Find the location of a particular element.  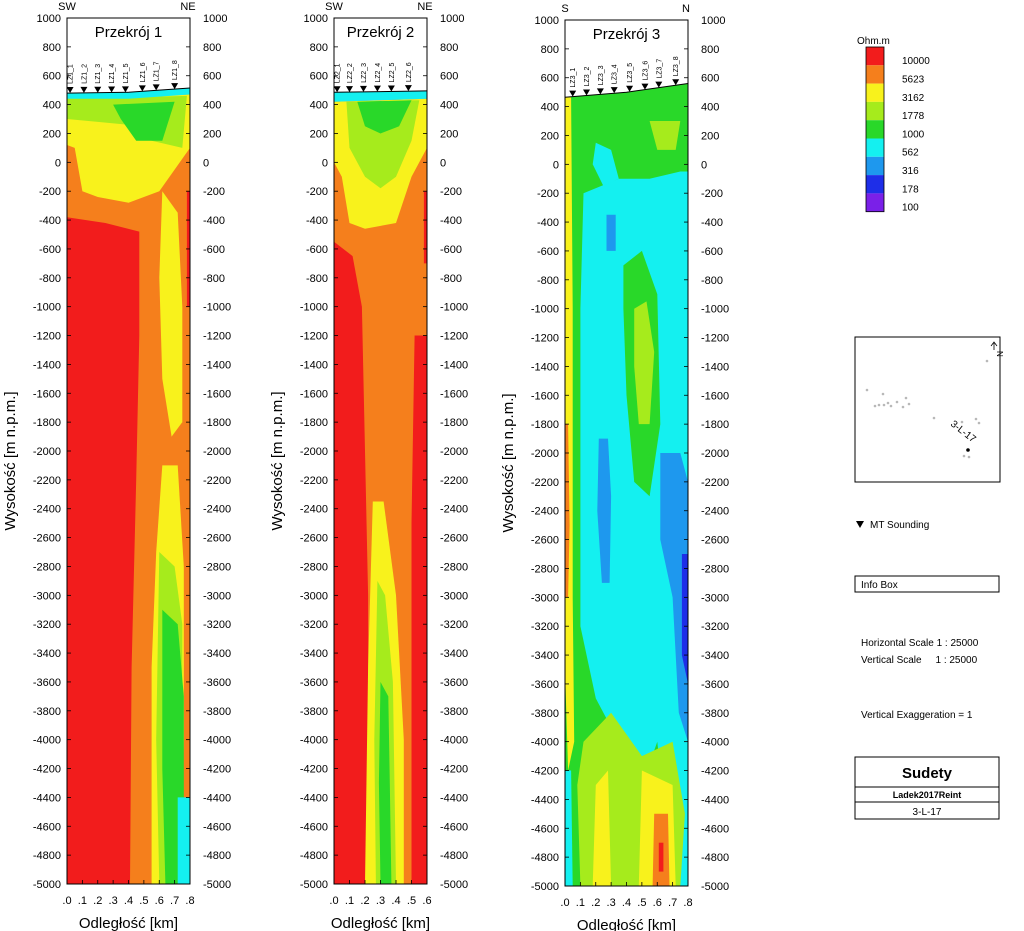

station-label: LZ3_8 is located at coordinates (676, 66).